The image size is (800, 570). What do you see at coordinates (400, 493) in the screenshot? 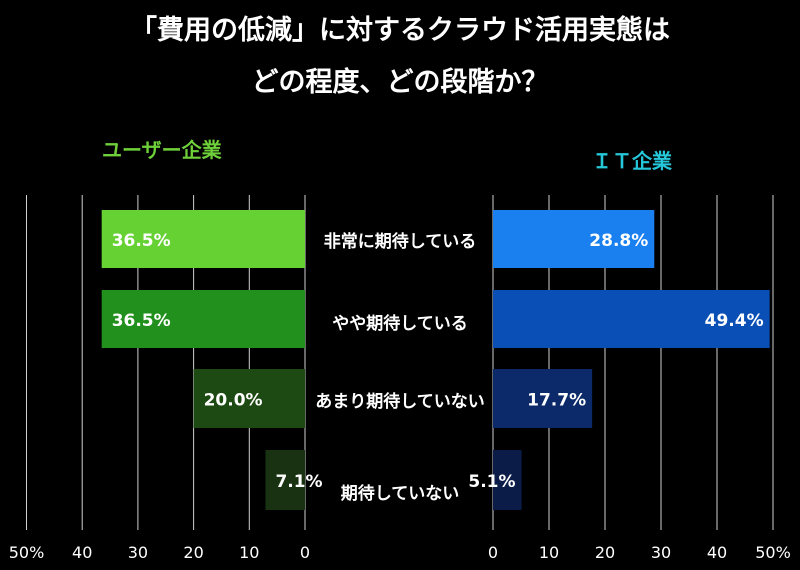
I see `category-label: 期待していない` at bounding box center [400, 493].